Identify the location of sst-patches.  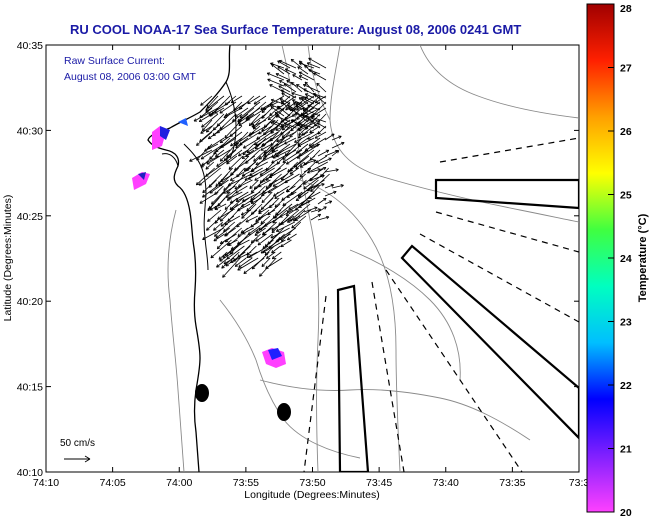
(209, 243).